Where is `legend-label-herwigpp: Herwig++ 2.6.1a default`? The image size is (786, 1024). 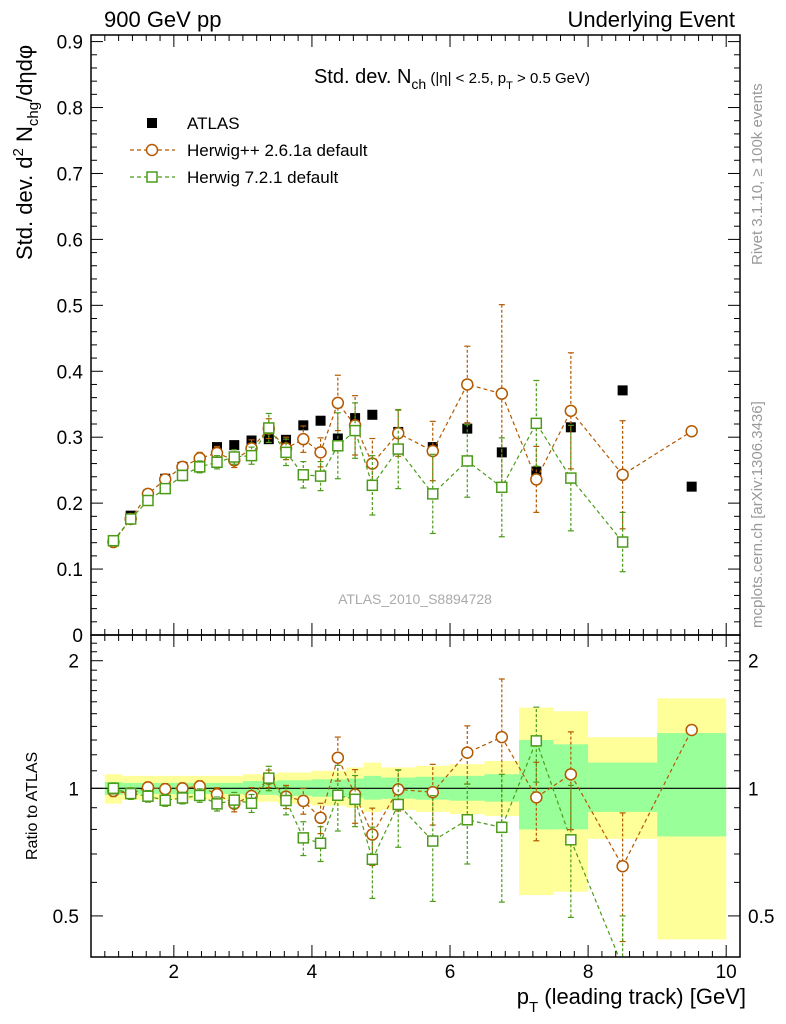
legend-label-herwigpp: Herwig++ 2.6.1a default is located at coordinates (277, 150).